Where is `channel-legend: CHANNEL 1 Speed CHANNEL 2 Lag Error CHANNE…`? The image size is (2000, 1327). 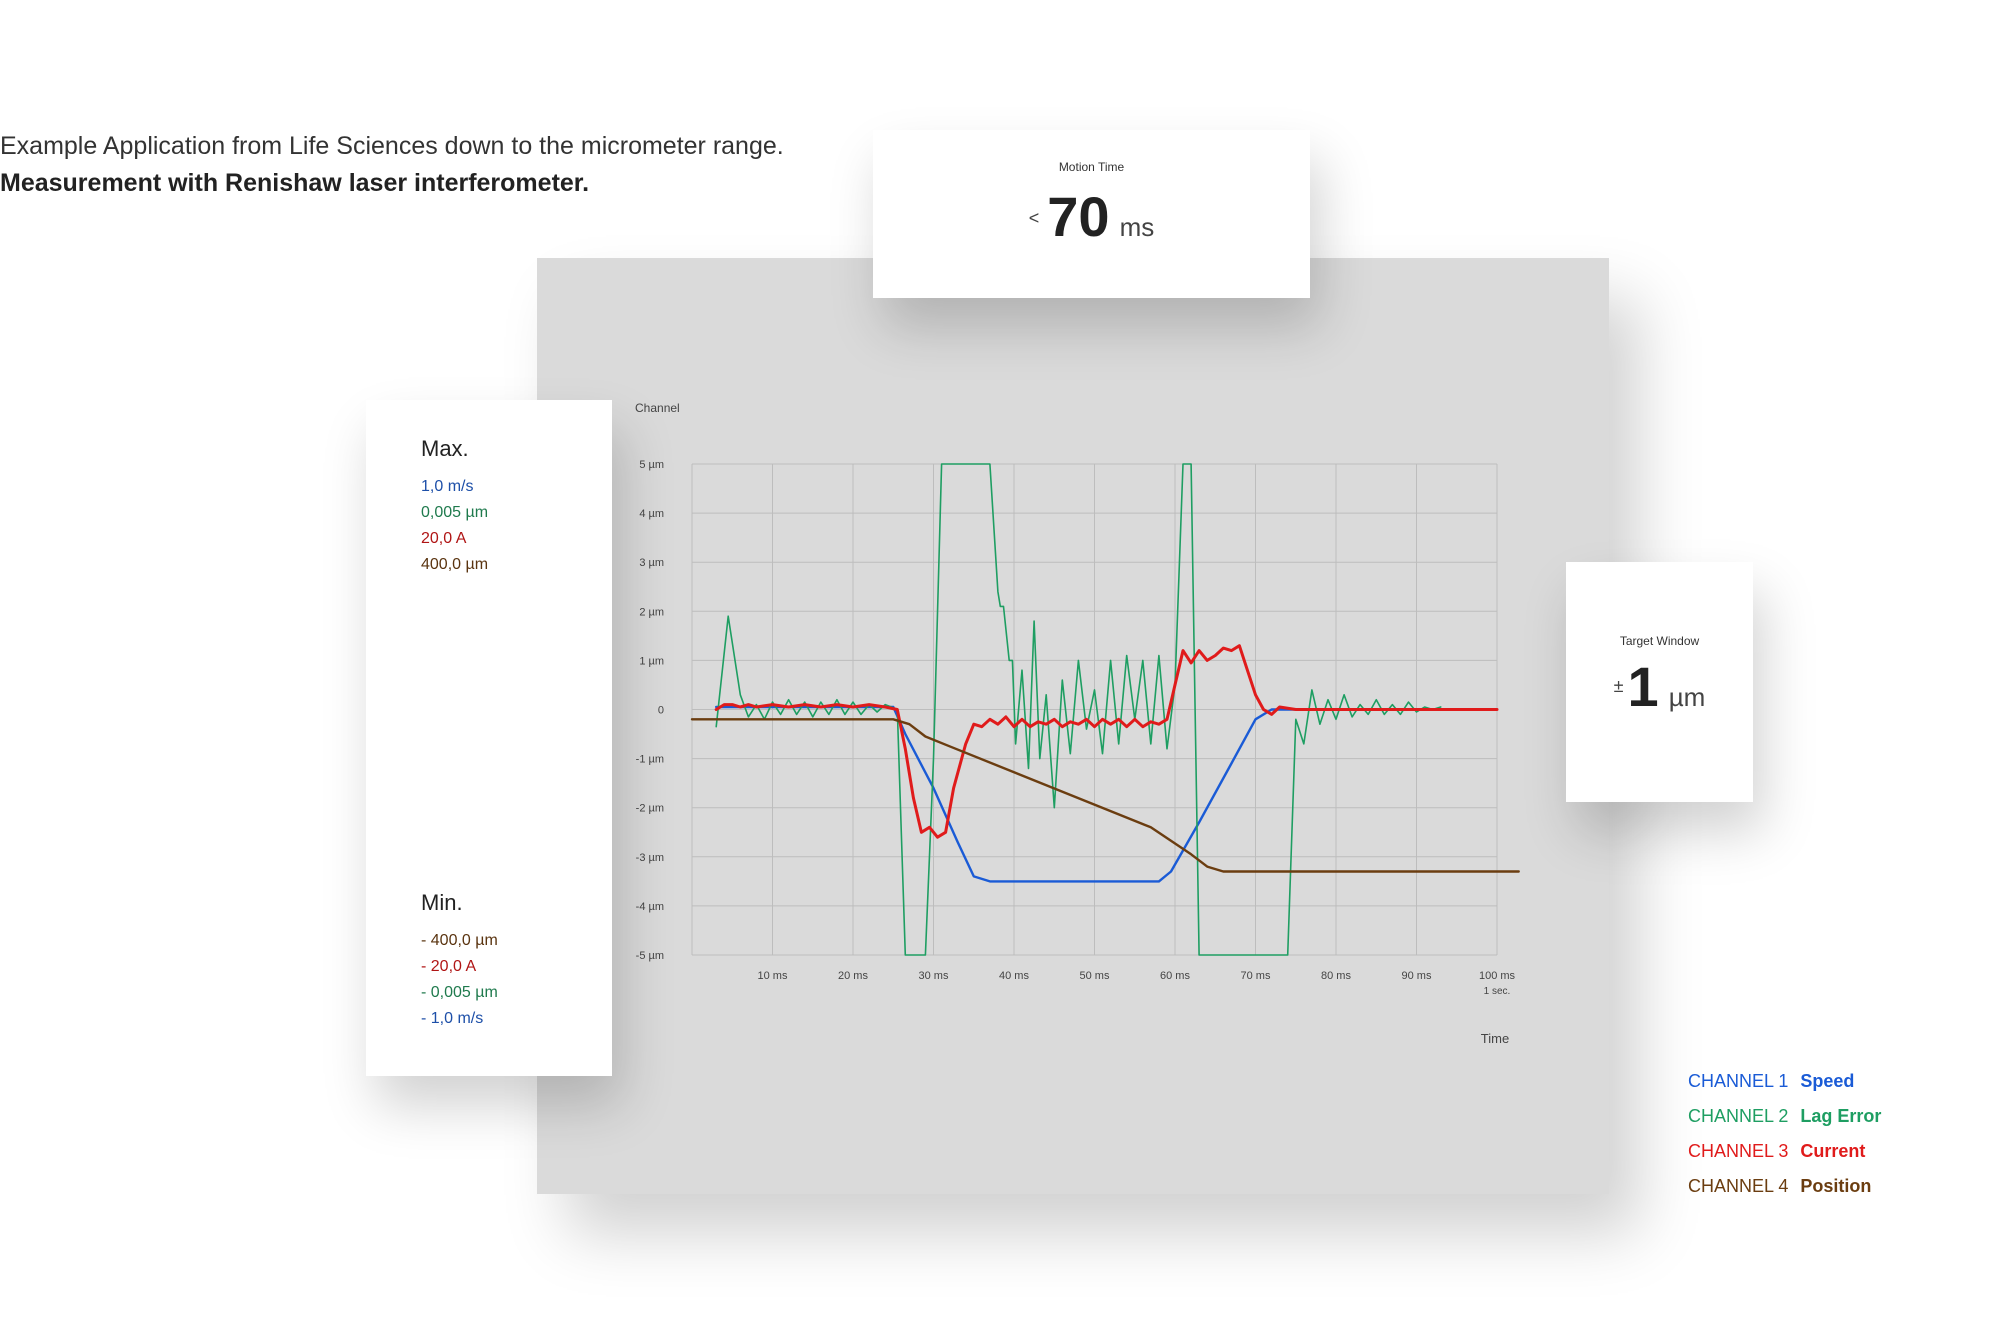
channel-legend: CHANNEL 1 Speed CHANNEL 2 Lag Error CHANNE… is located at coordinates (1784, 1134).